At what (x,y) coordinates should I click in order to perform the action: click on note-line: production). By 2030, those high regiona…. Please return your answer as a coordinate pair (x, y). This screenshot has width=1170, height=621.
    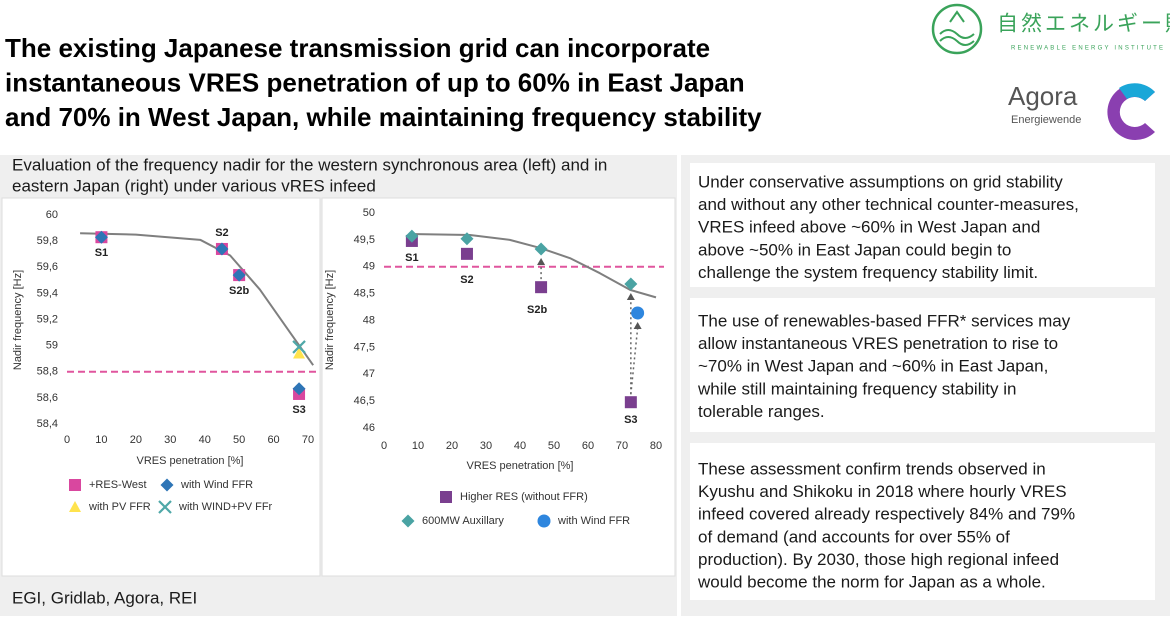
    Looking at the image, I should click on (878, 559).